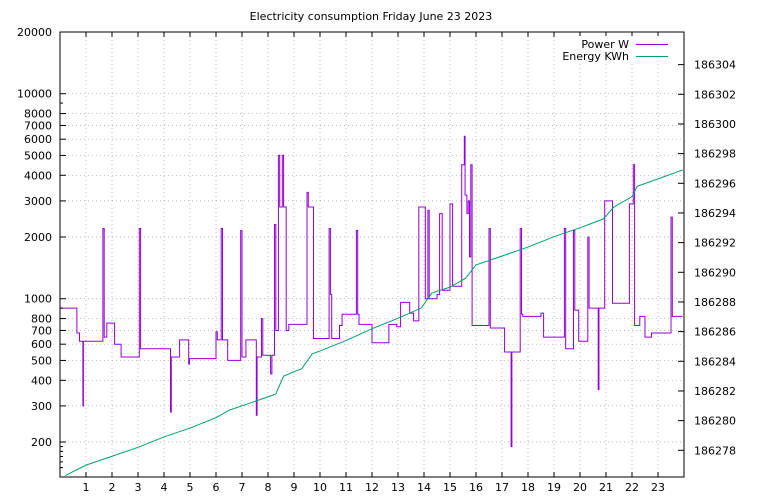  I want to click on y-left-tick-label: 5000, so click(38, 155).